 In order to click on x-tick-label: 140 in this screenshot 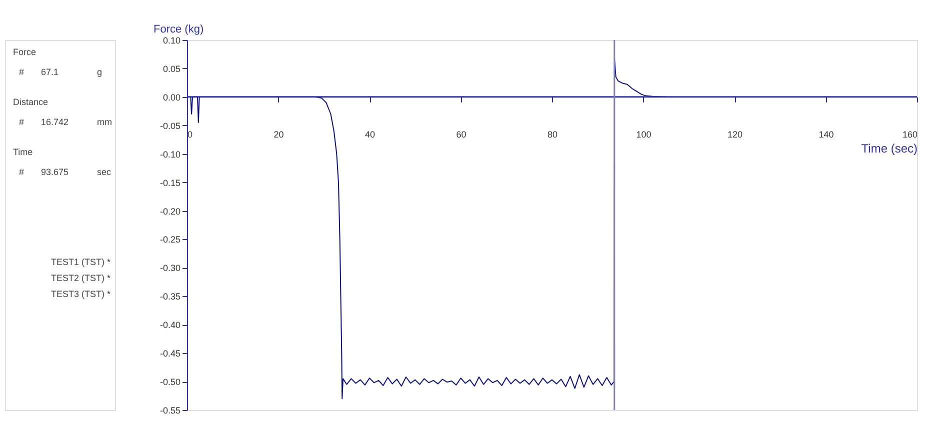, I will do `click(826, 134)`.